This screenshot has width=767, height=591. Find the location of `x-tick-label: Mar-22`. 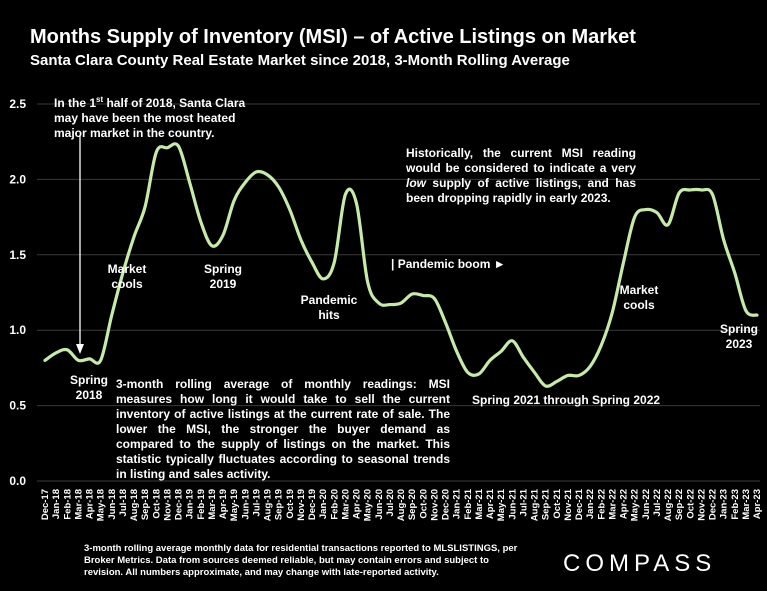

x-tick-label: Mar-22 is located at coordinates (612, 504).